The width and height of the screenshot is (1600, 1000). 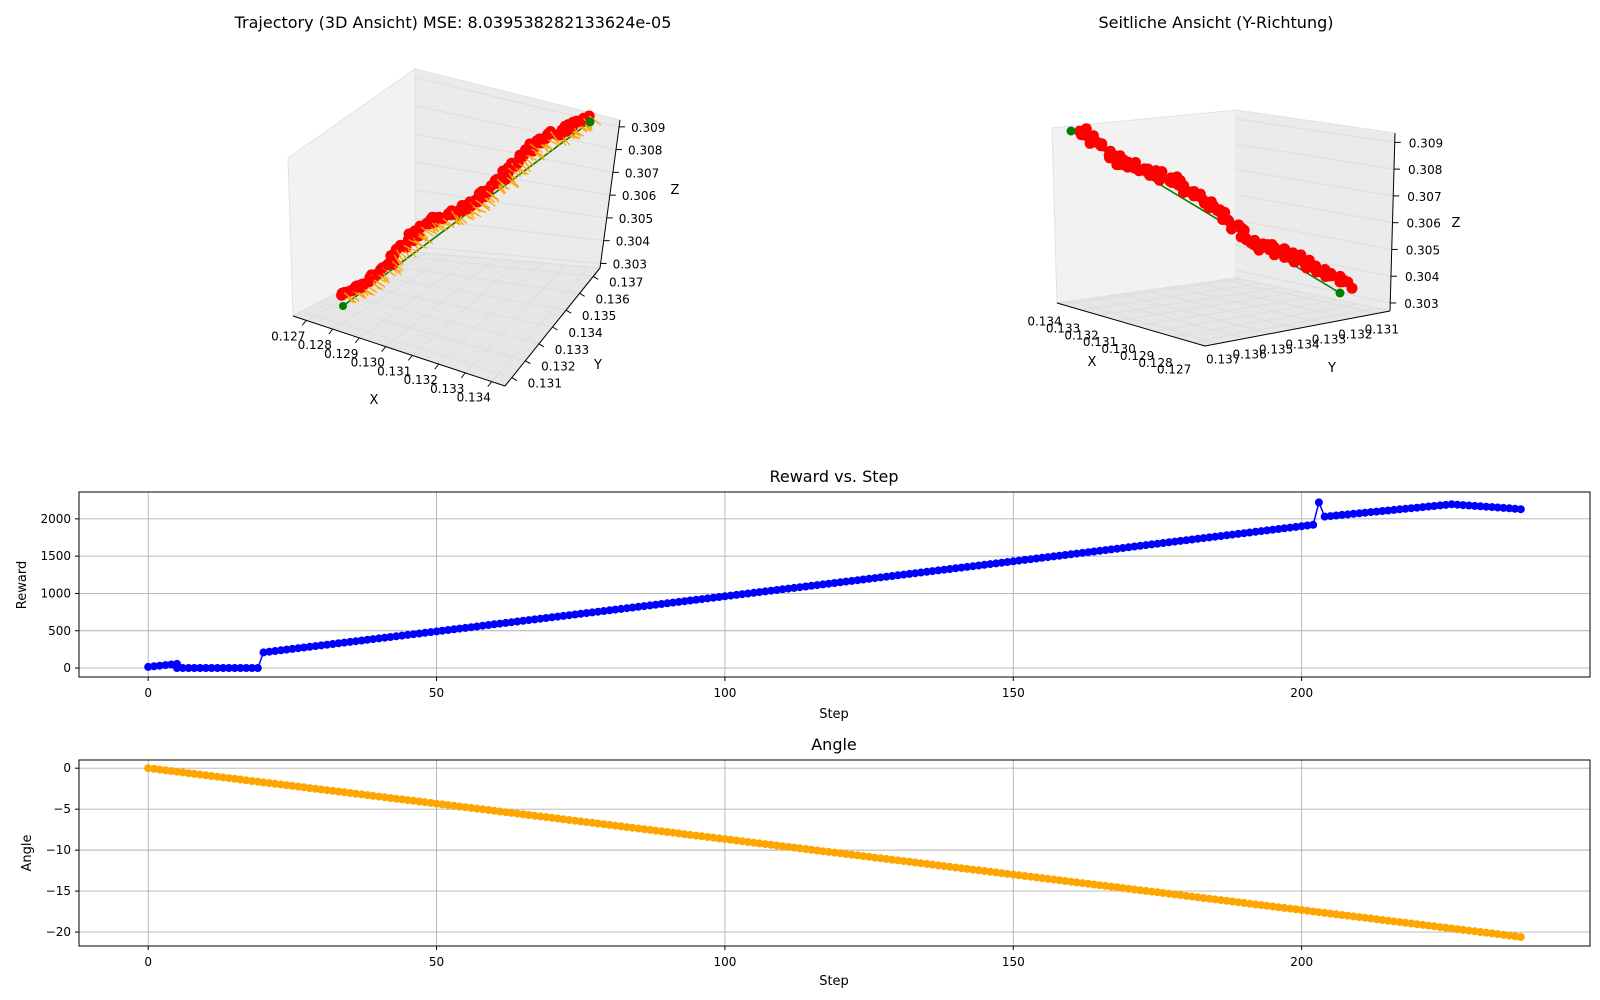 What do you see at coordinates (67, 768) in the screenshot?
I see `angle-ytick-label-0: 0` at bounding box center [67, 768].